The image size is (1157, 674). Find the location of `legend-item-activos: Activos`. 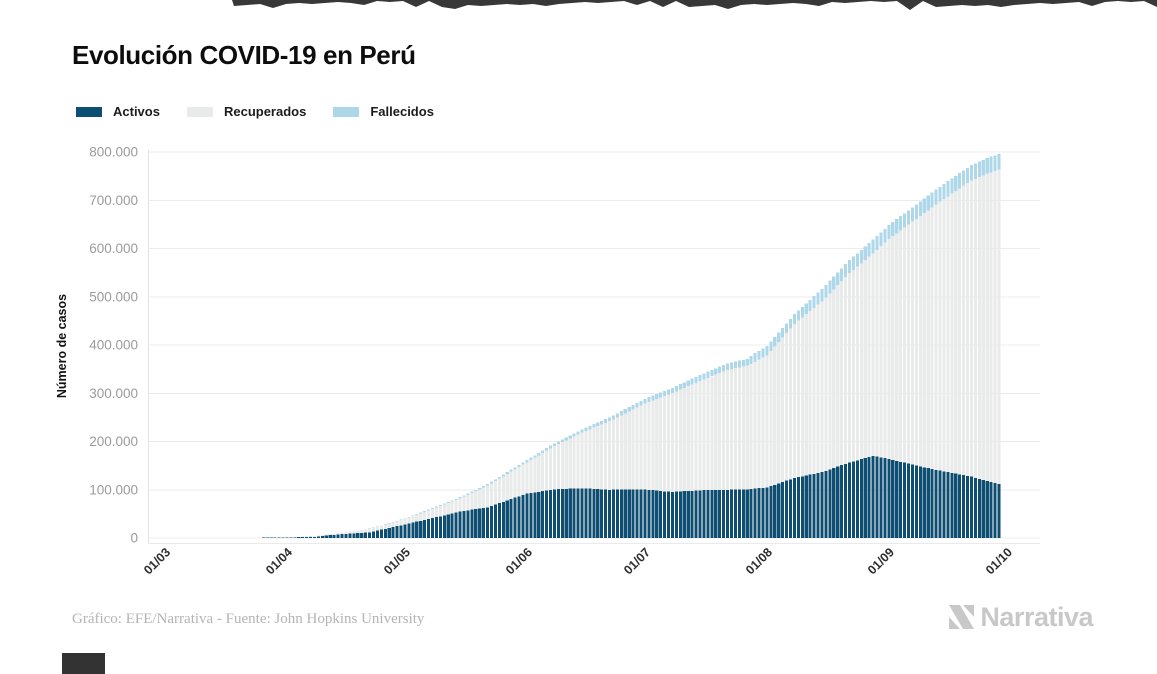

legend-item-activos: Activos is located at coordinates (118, 111).